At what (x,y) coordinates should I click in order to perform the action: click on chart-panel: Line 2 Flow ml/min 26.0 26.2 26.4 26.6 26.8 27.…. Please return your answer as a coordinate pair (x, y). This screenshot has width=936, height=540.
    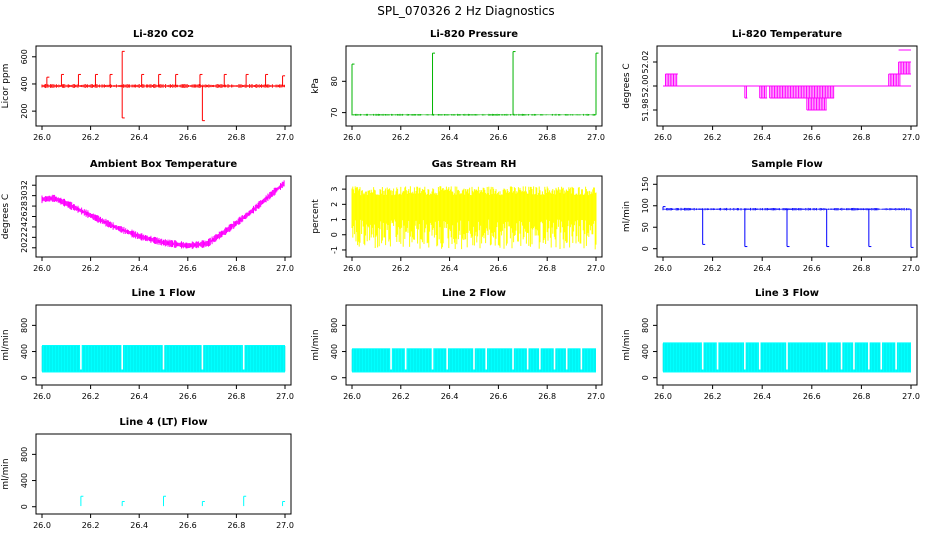
    Looking at the image, I should click on (458, 344).